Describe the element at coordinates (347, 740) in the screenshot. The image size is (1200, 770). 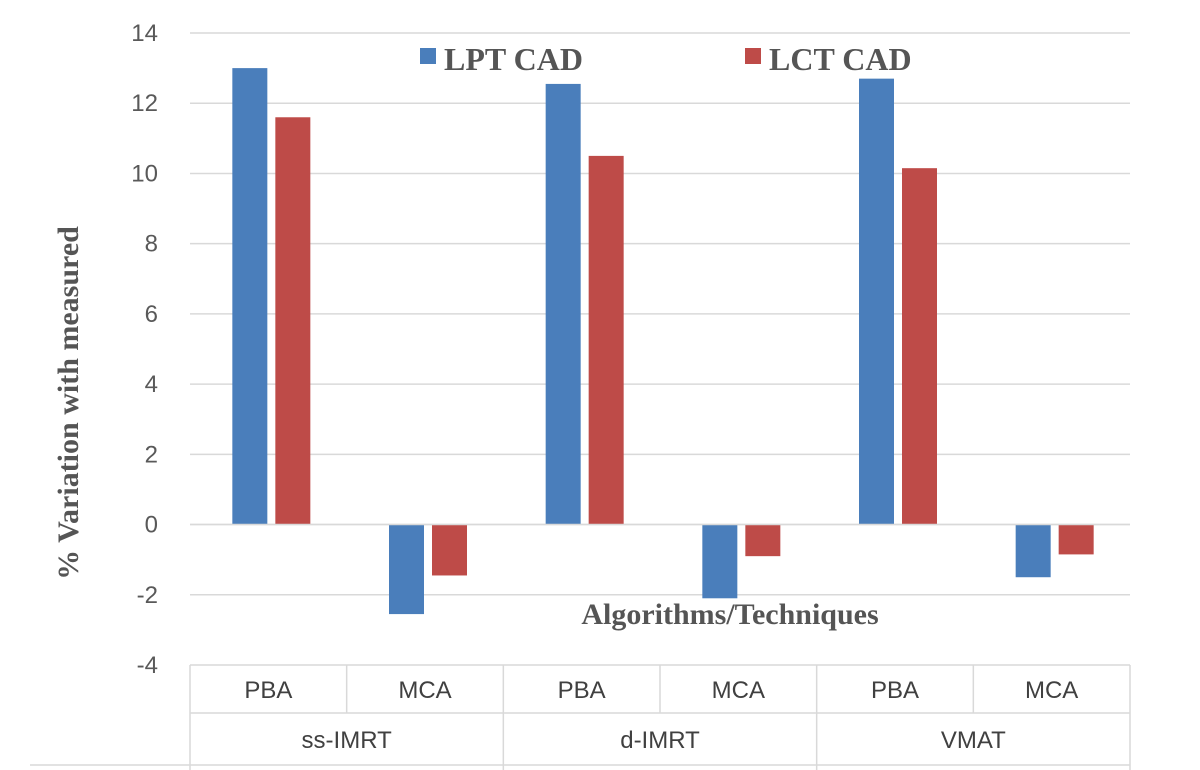
I see `x-group-label: ss-IMRT` at that location.